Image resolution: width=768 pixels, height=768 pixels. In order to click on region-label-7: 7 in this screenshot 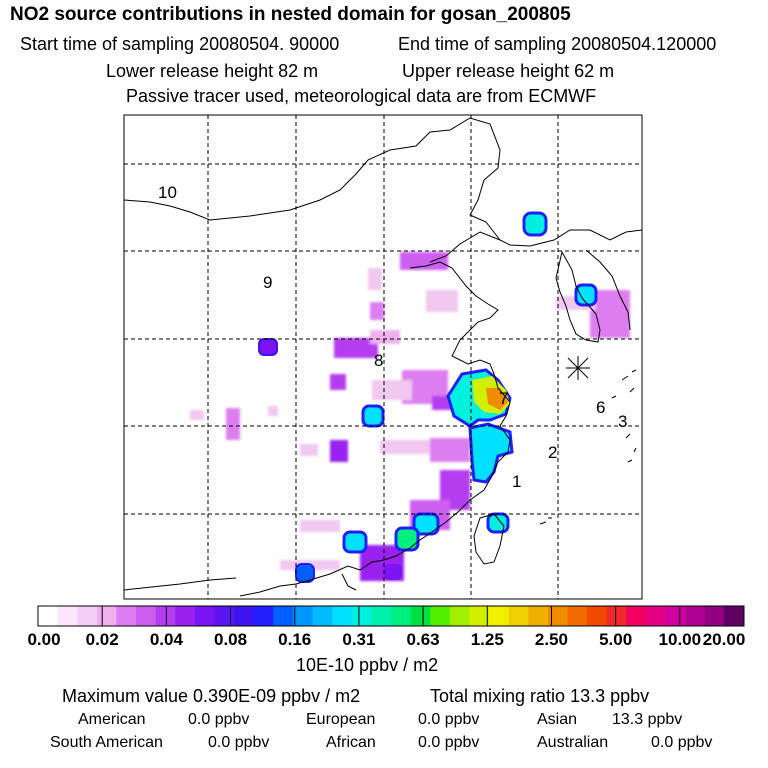, I will do `click(503, 398)`.